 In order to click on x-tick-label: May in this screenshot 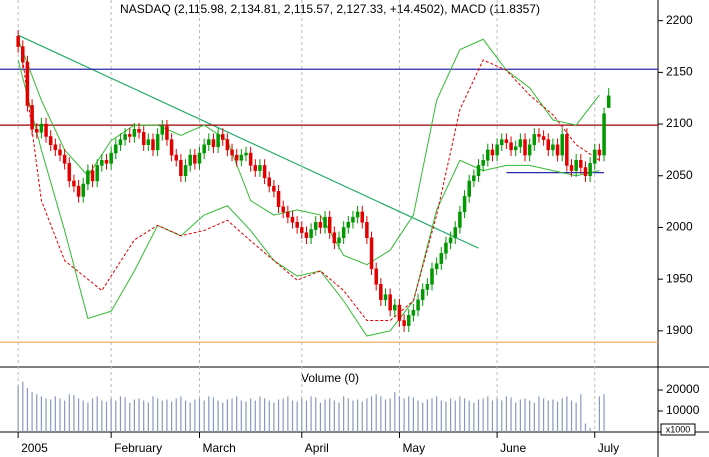, I will do `click(413, 448)`.